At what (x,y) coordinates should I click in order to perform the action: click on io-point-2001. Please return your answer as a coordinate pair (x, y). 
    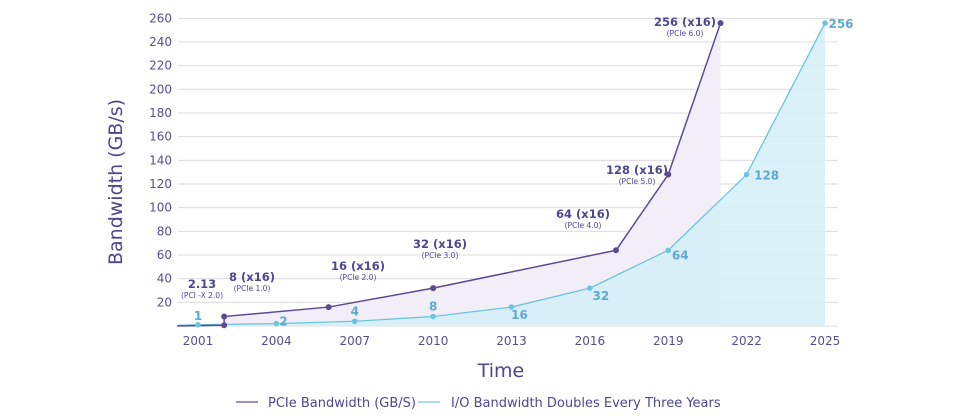
    Looking at the image, I should click on (198, 325).